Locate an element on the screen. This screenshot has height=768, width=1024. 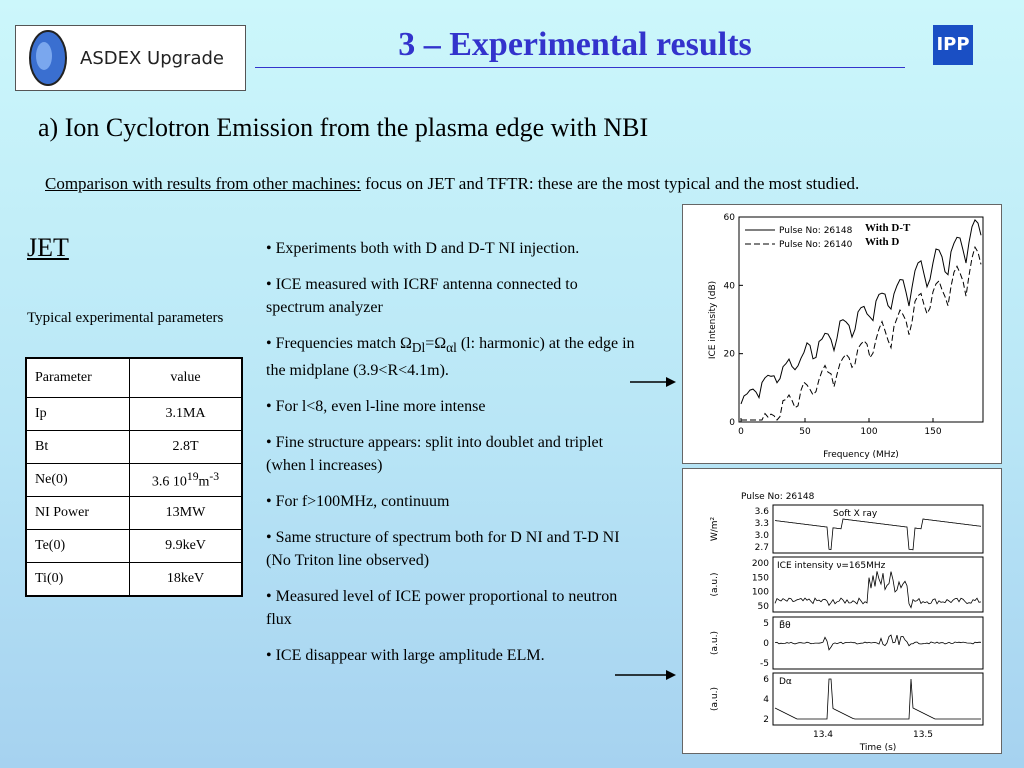
y-tick-label: 2 is located at coordinates (766, 720).